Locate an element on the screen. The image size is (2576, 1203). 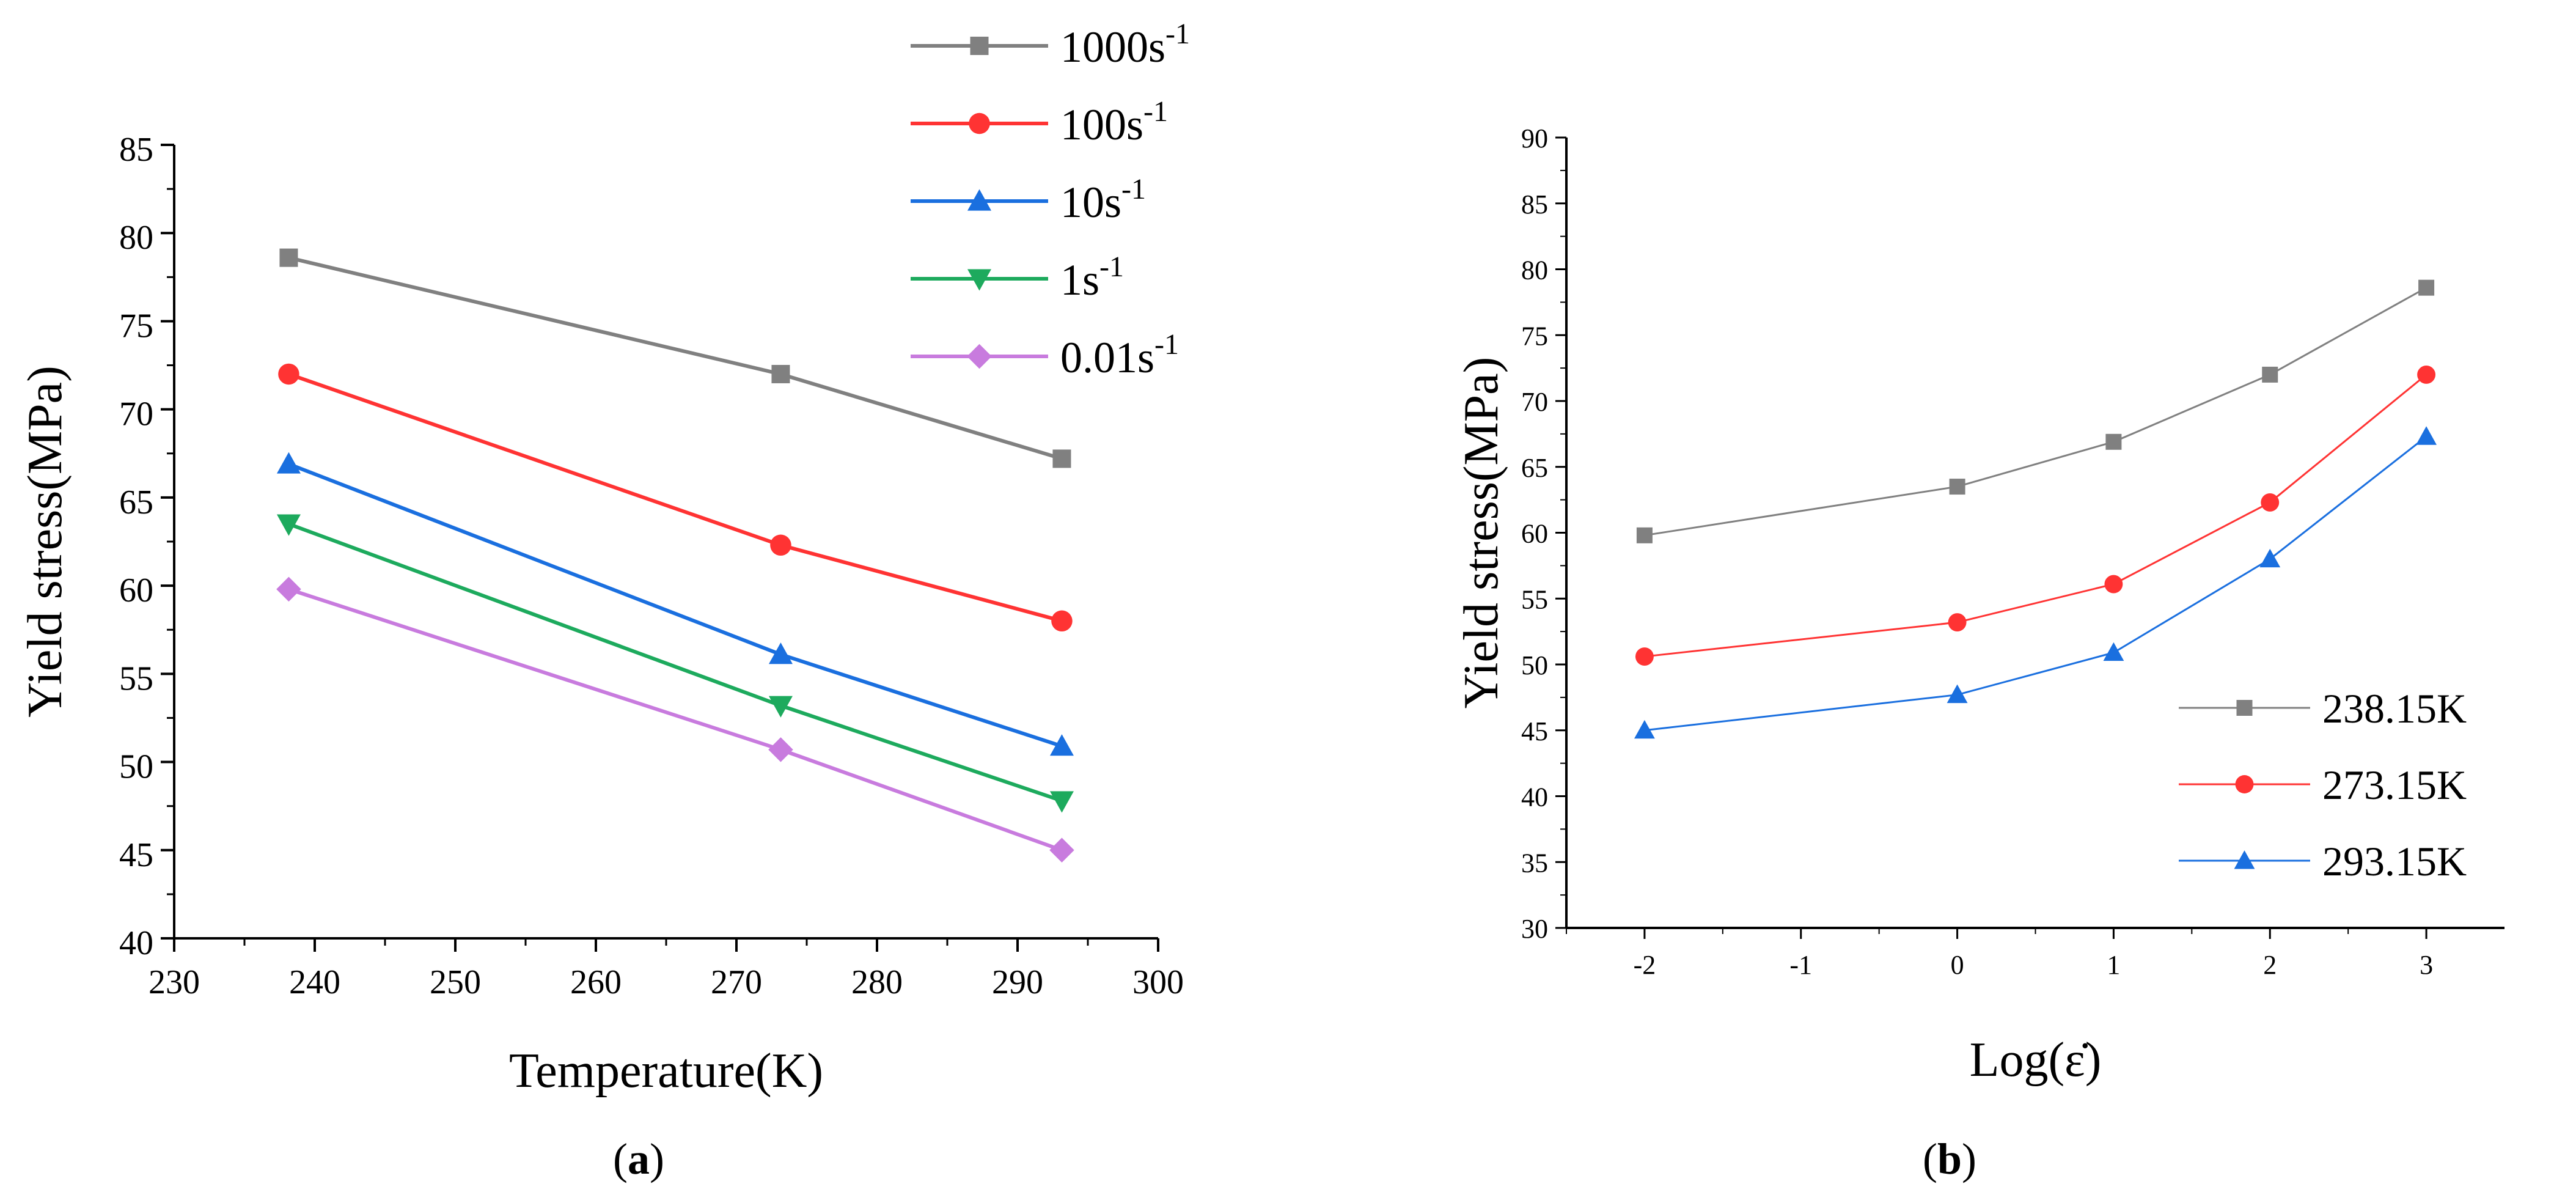
series-line-0.01s is located at coordinates (675, 720).